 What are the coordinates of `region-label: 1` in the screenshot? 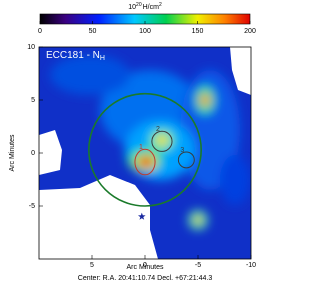 It's located at (141, 147).